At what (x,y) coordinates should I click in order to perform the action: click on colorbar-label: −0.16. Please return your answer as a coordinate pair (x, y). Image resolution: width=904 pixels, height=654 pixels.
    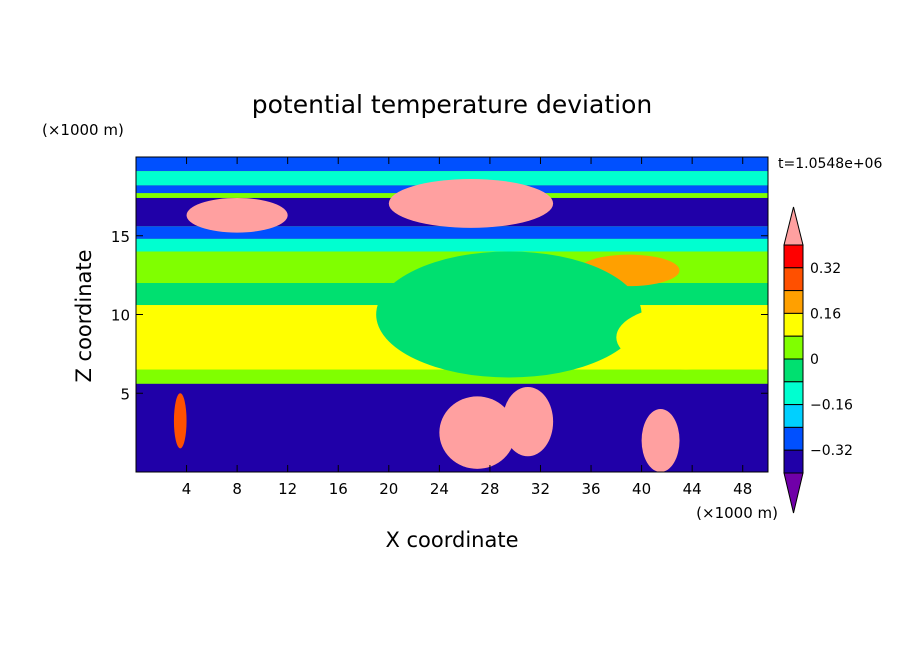
    Looking at the image, I should click on (831, 406).